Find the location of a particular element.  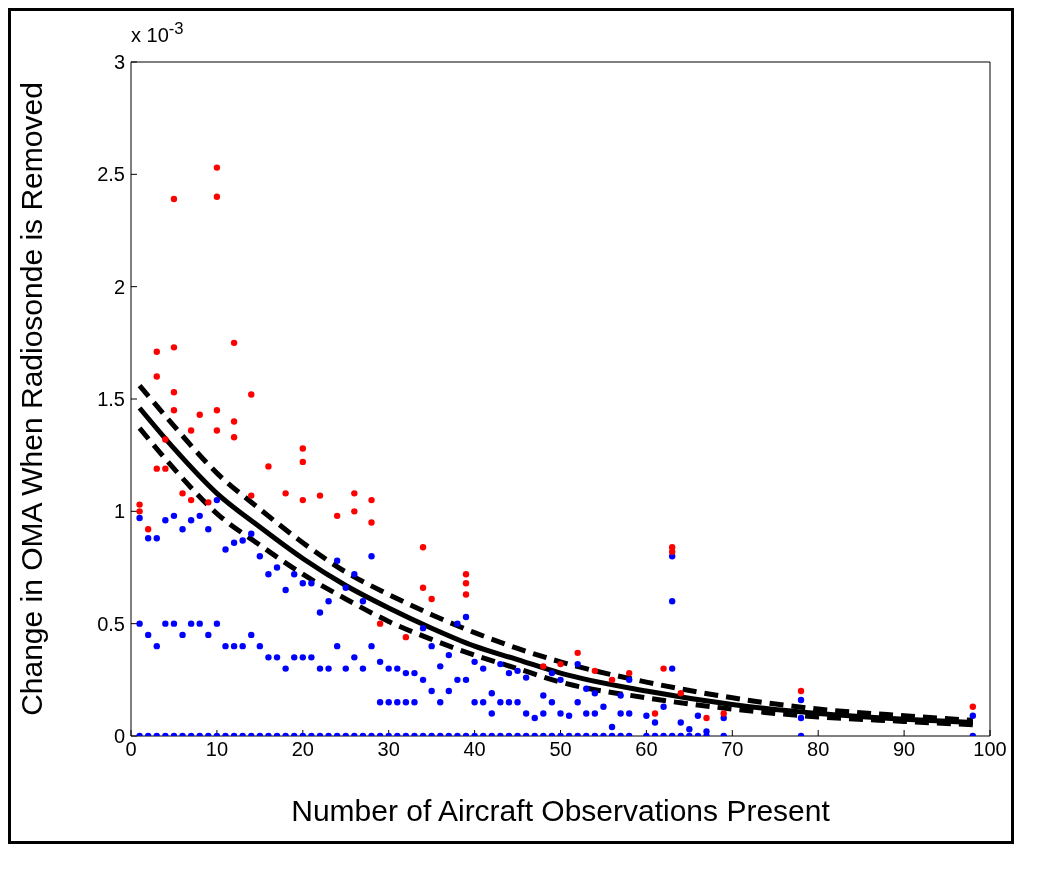

x-axis-title: Number of Aircraft Observations Present is located at coordinates (561, 810).